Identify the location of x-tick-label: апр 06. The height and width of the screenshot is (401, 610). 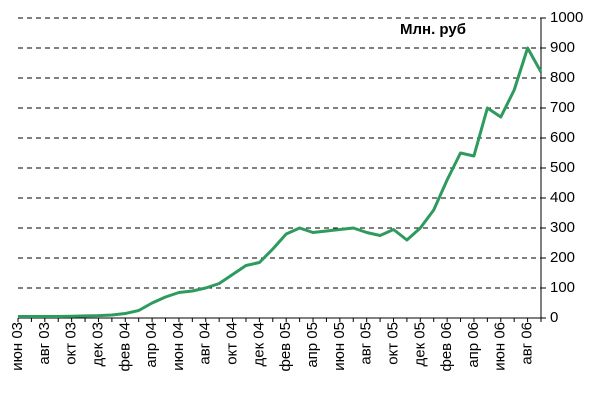
(473, 345).